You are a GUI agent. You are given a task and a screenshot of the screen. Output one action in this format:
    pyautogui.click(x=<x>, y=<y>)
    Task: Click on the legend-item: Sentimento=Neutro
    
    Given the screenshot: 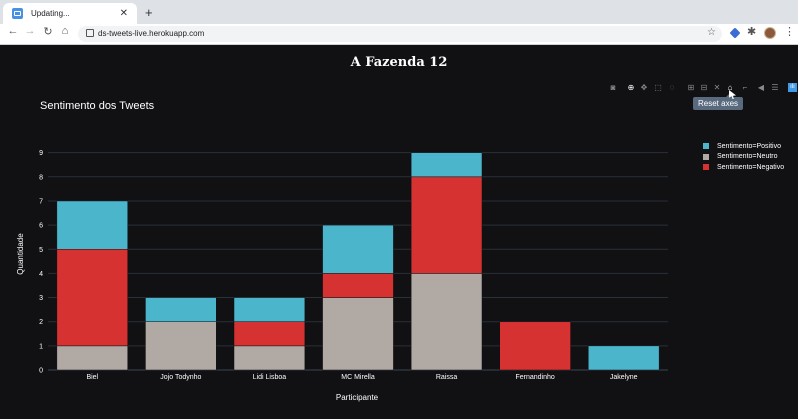 What is the action you would take?
    pyautogui.click(x=743, y=157)
    